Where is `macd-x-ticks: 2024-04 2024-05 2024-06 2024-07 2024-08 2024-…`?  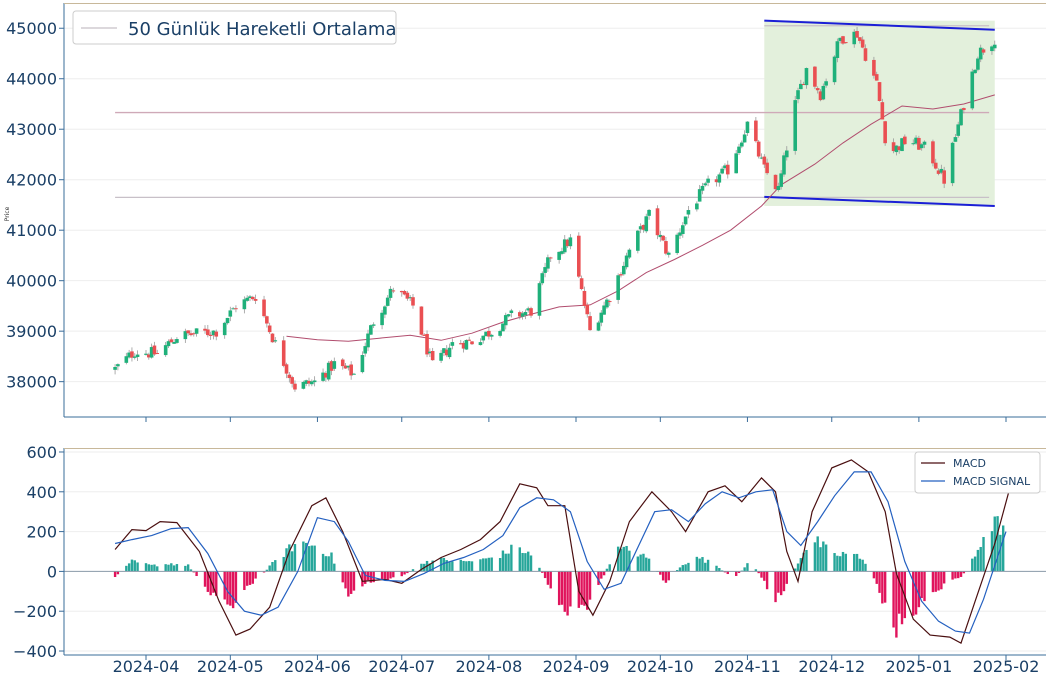 macd-x-ticks: 2024-04 2024-05 2024-06 2024-07 2024-08 2024-… is located at coordinates (576, 665).